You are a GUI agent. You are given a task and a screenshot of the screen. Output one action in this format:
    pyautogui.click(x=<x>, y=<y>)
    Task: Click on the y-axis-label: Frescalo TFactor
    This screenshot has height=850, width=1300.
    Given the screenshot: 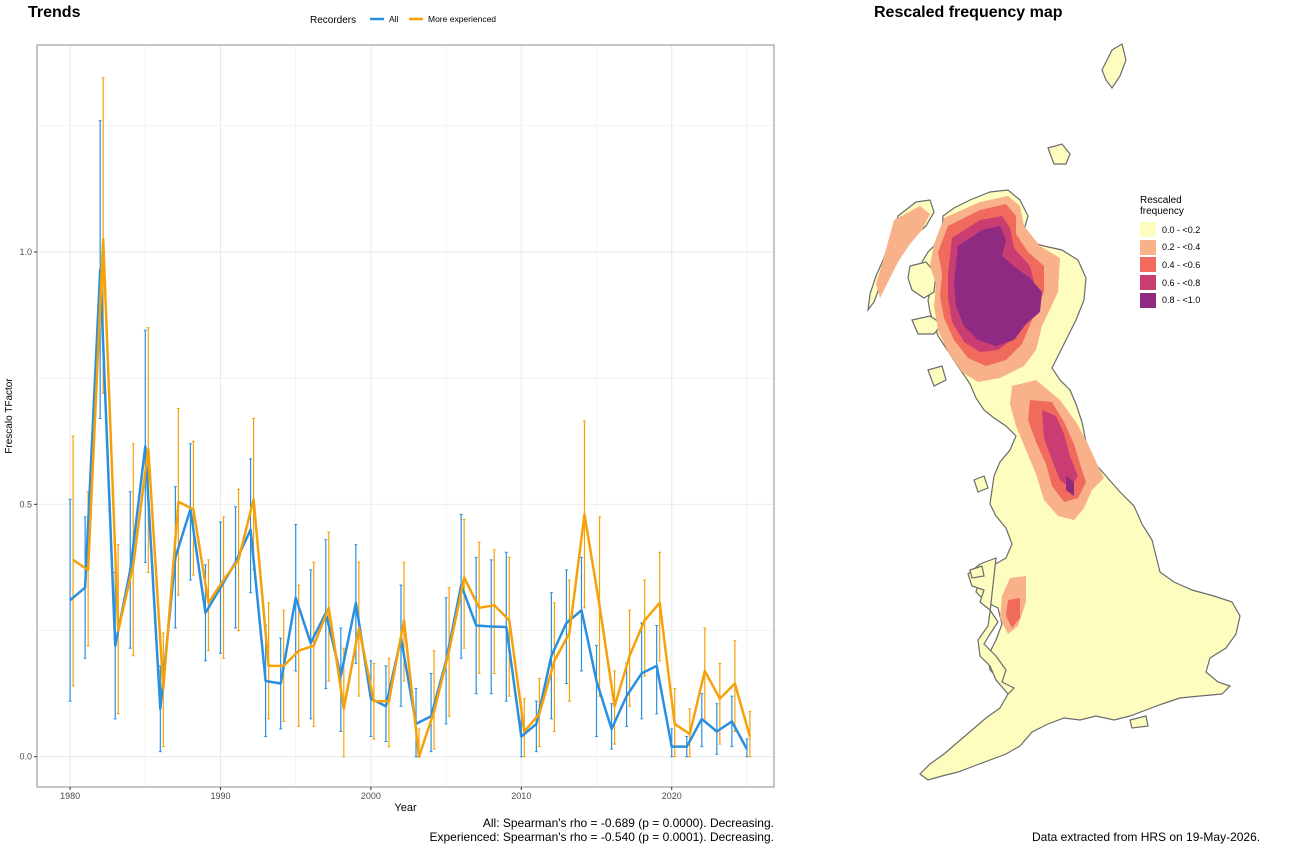 What is the action you would take?
    pyautogui.click(x=9, y=416)
    